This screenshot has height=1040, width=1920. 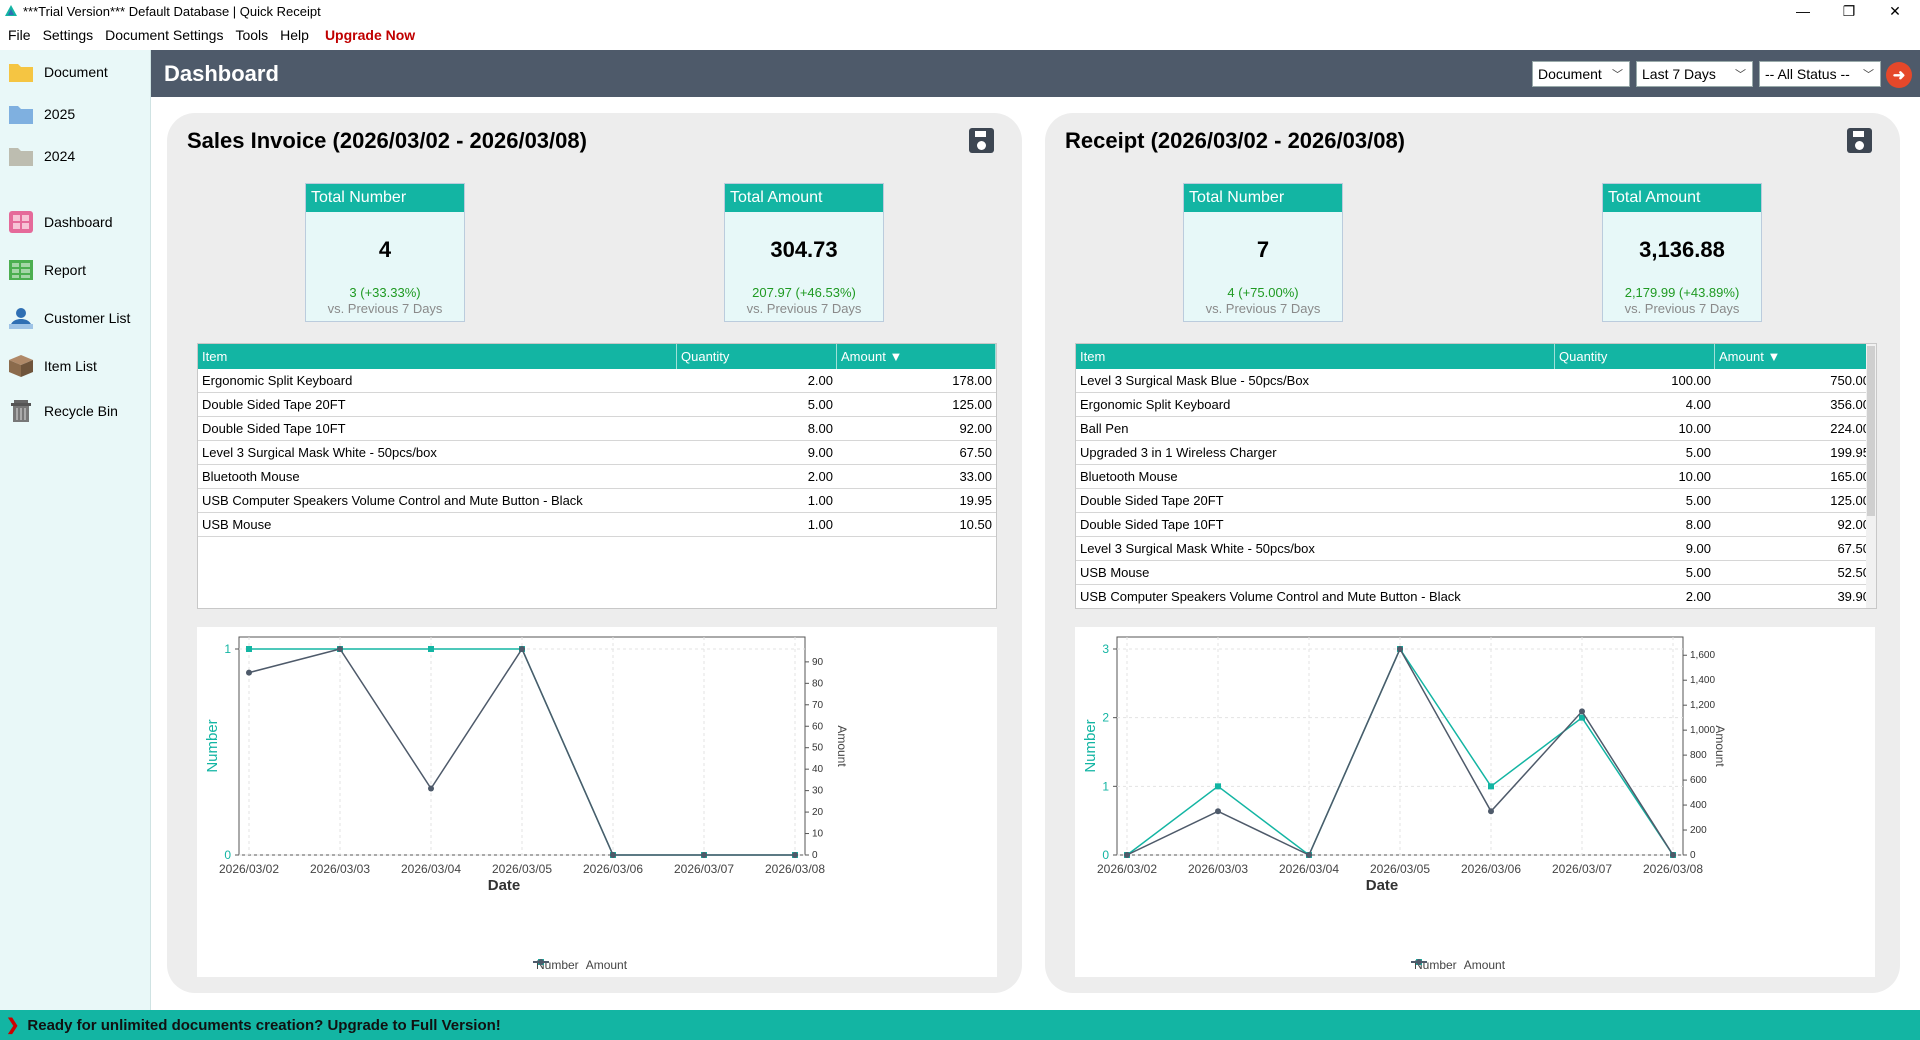 I want to click on document-type-select: Document ﹀, so click(x=1581, y=74).